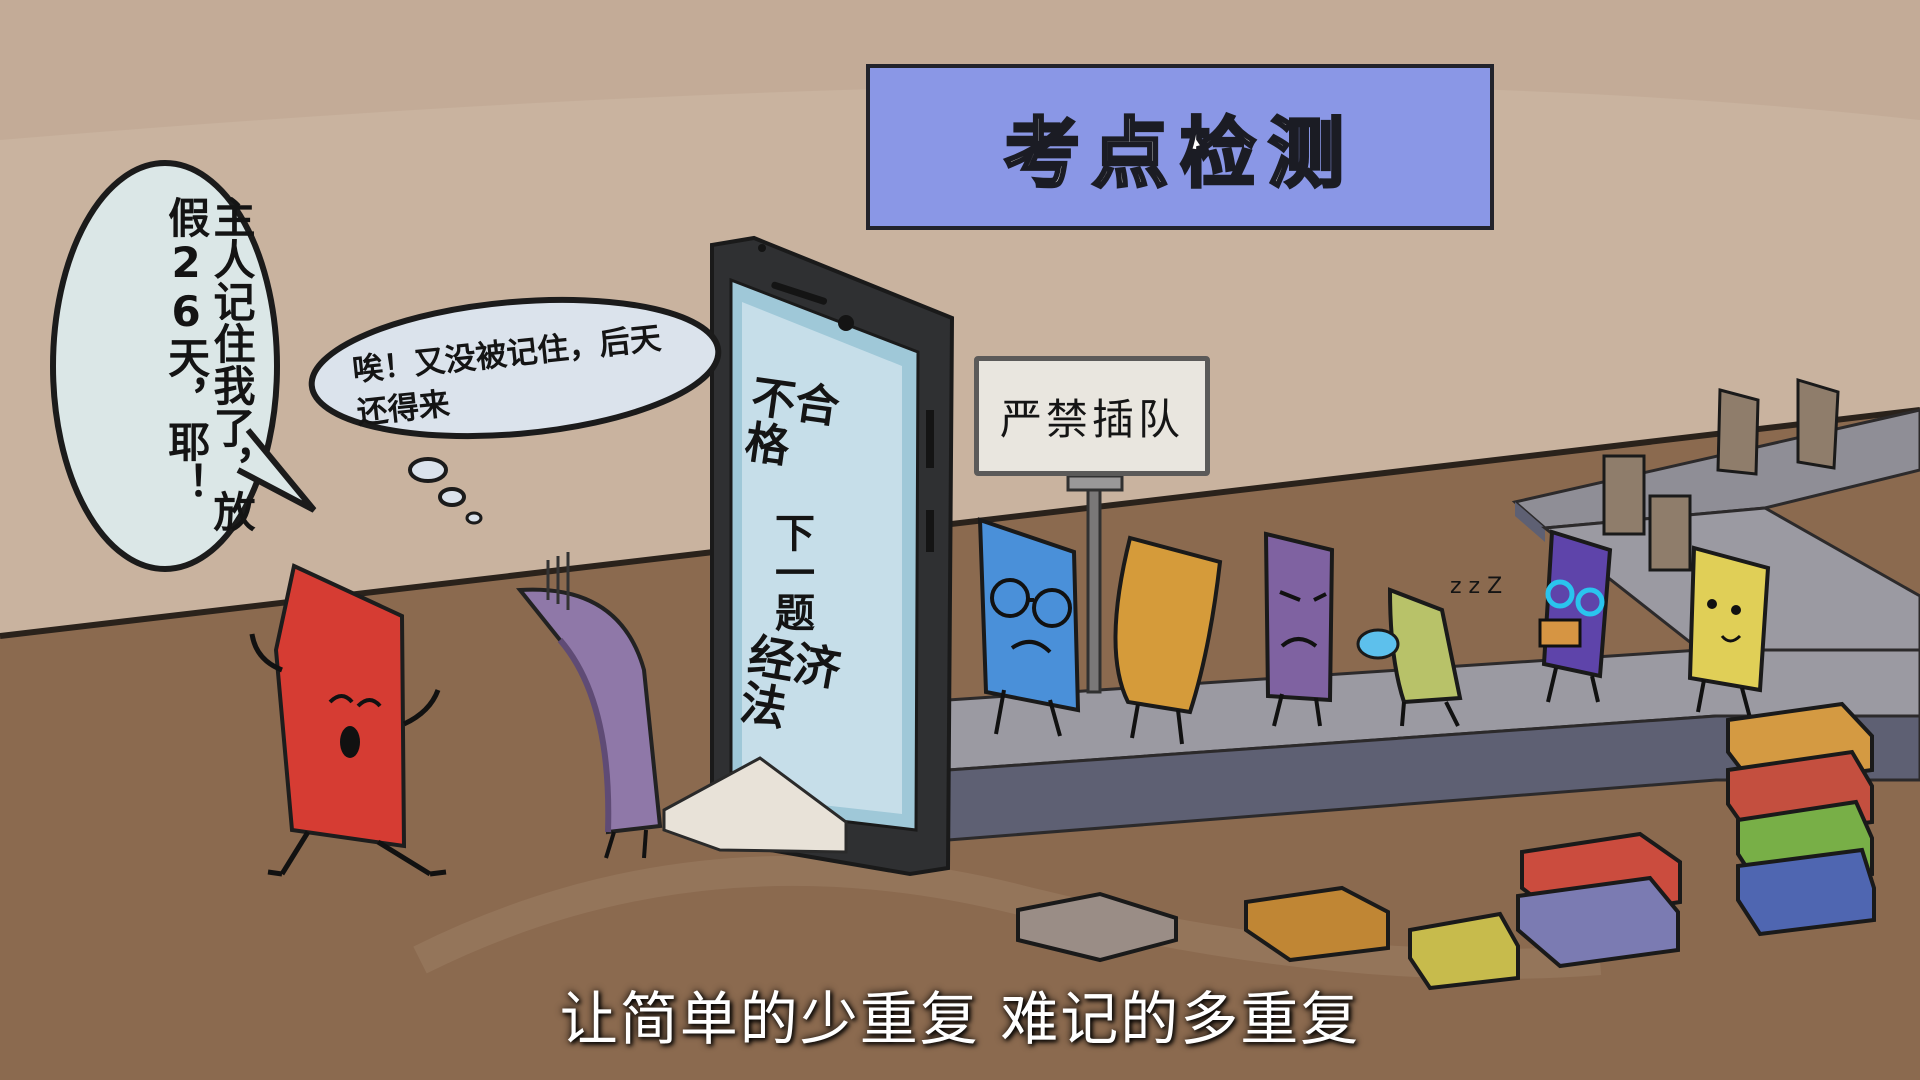 This screenshot has height=1080, width=1920. Describe the element at coordinates (1729, 632) in the screenshot. I see `yellow-card-character` at that location.